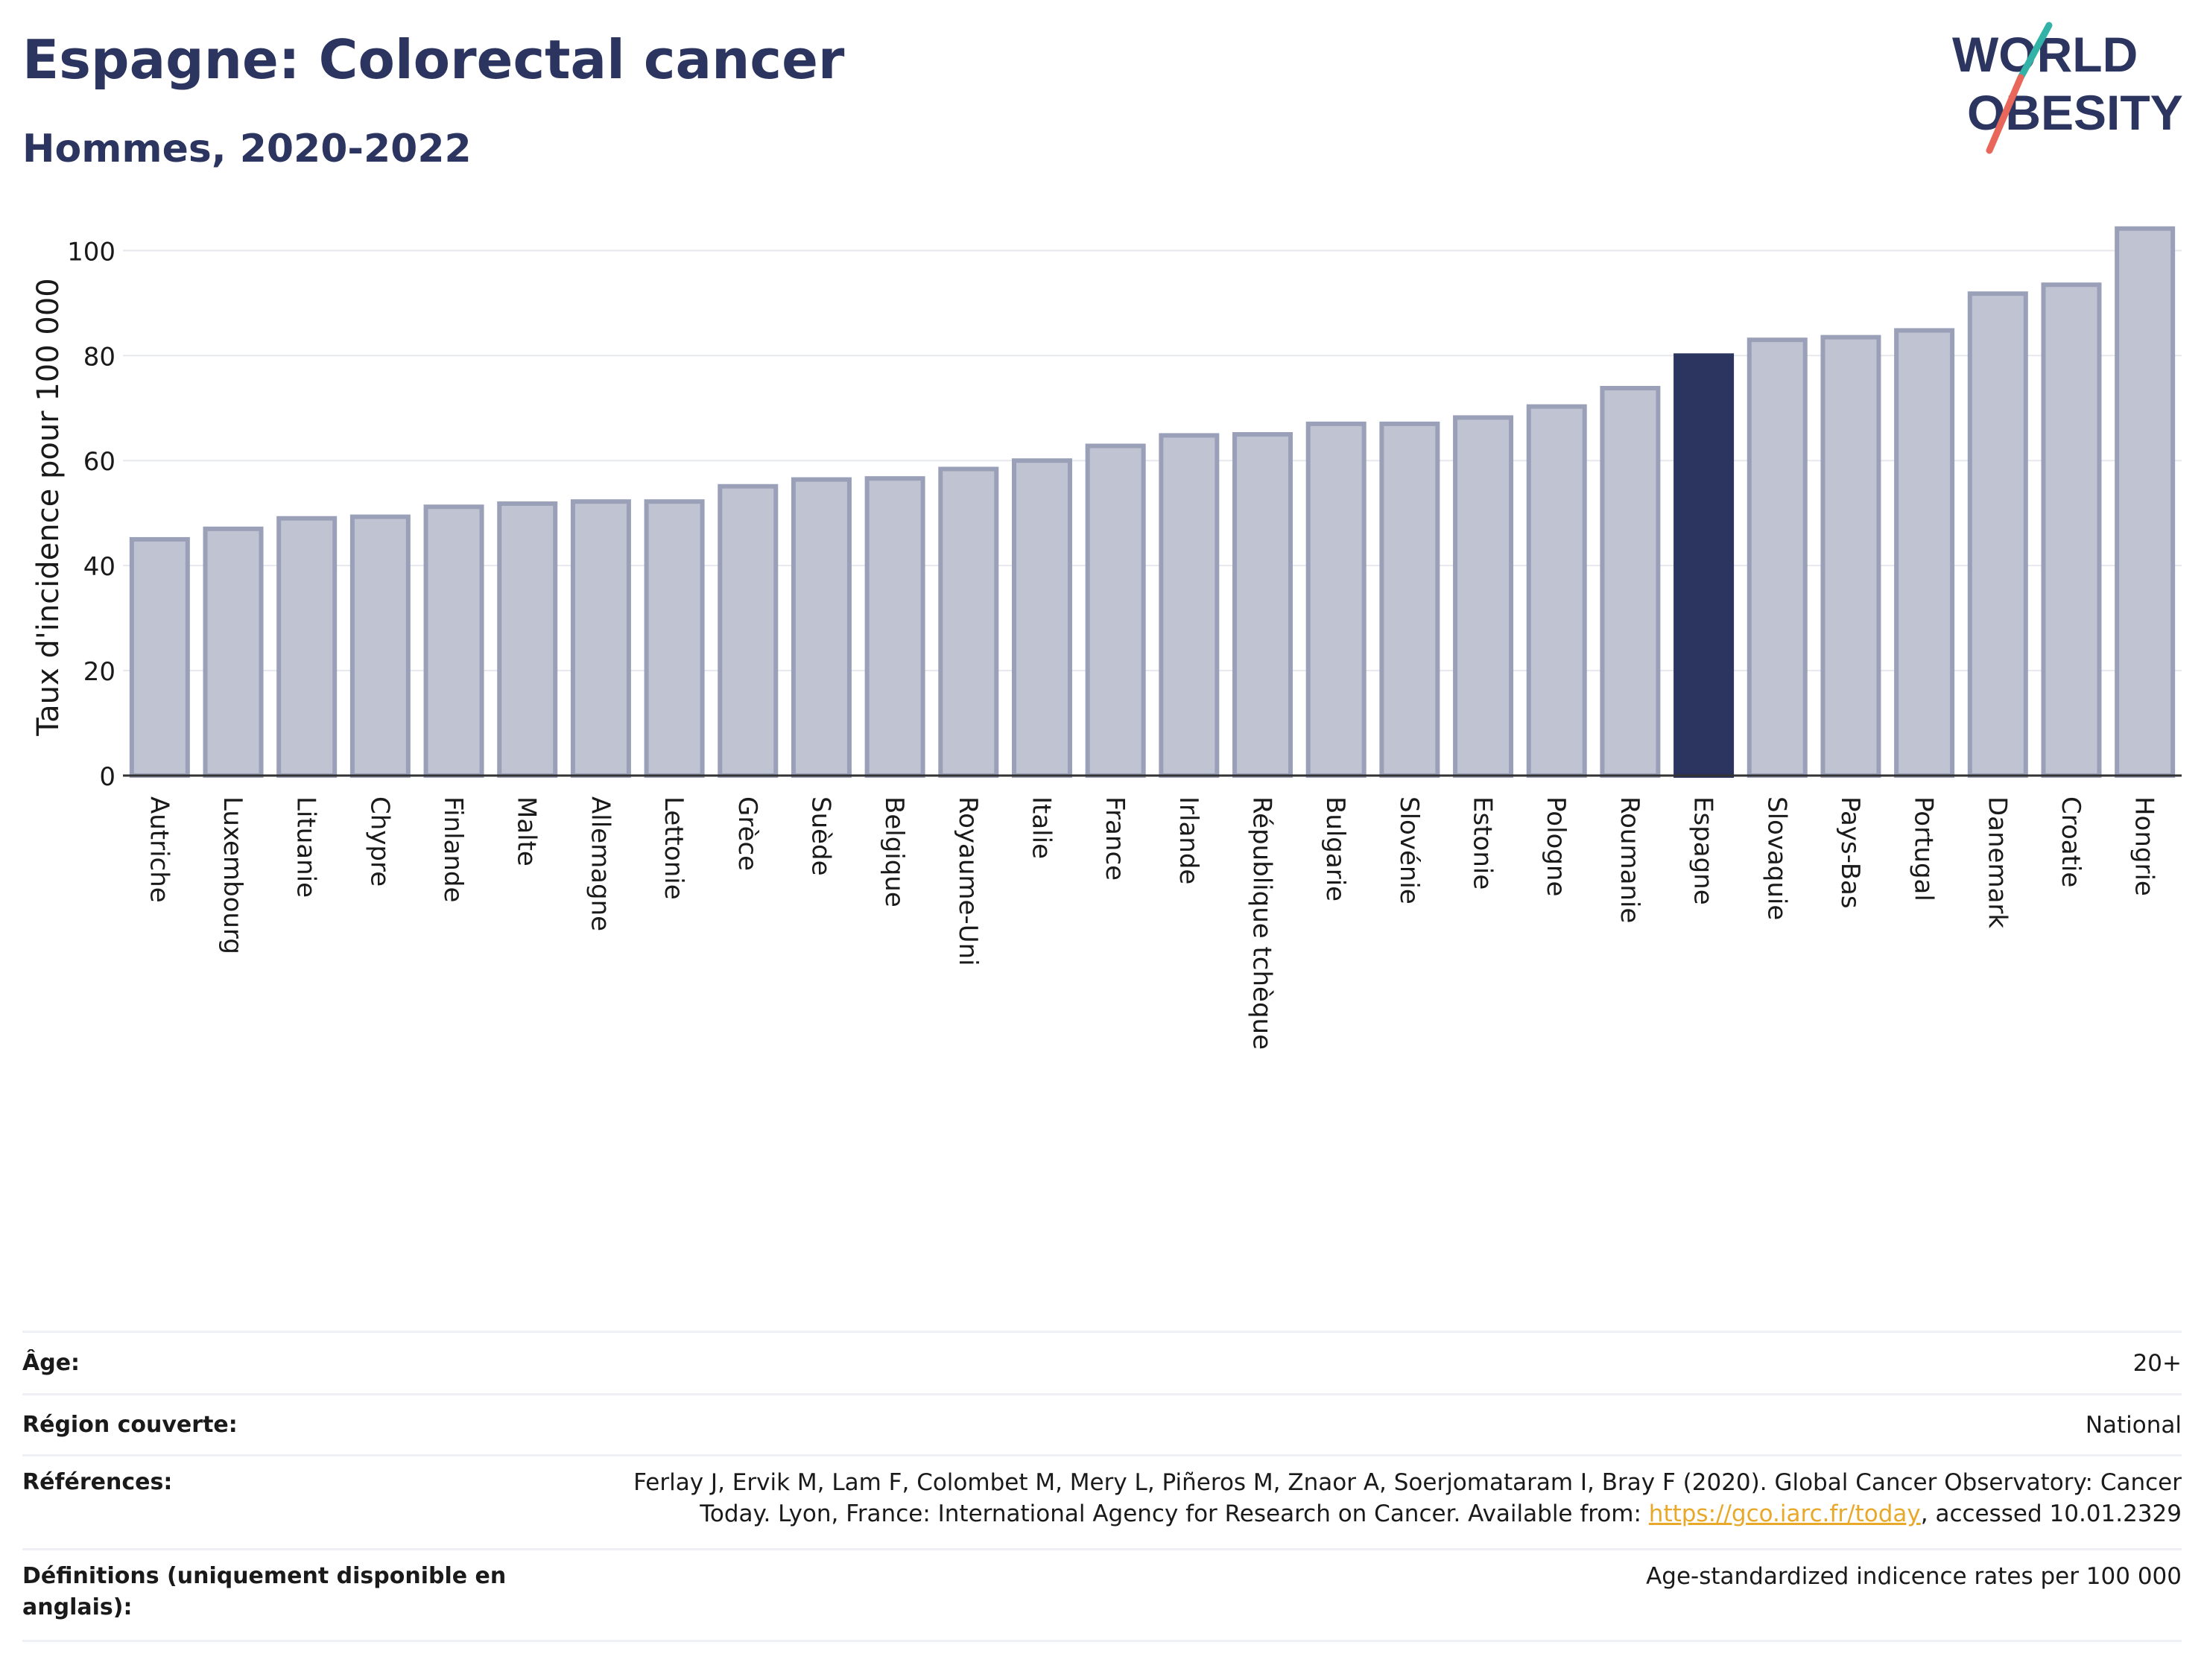  I want to click on x-tick-label: Belgique, so click(894, 851).